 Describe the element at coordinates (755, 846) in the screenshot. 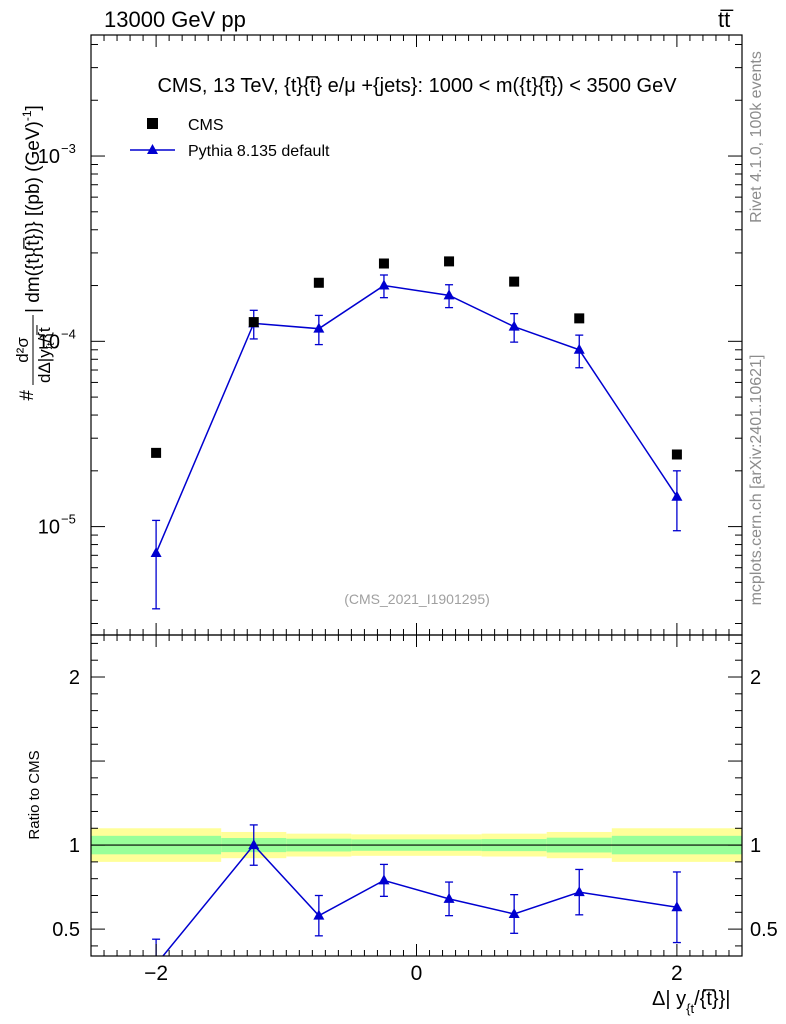

I see `ratio-y-tick-label-right: 1` at that location.